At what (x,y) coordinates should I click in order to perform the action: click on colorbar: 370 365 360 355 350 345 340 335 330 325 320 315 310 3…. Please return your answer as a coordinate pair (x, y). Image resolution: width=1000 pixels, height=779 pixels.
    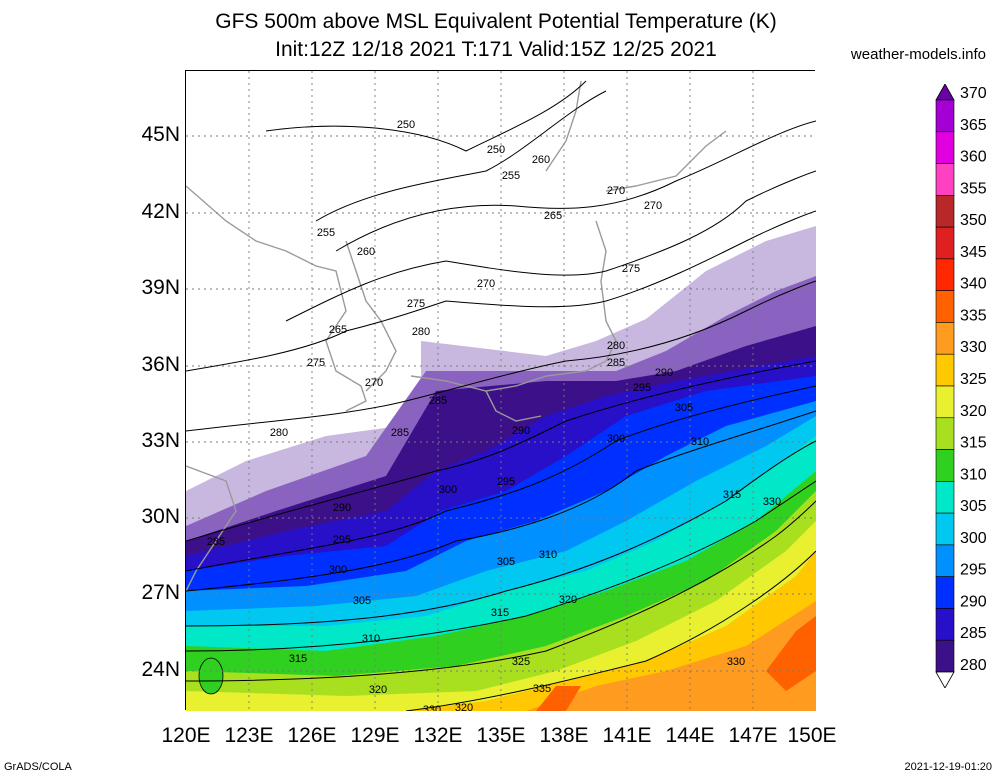
    Looking at the image, I should click on (964, 386).